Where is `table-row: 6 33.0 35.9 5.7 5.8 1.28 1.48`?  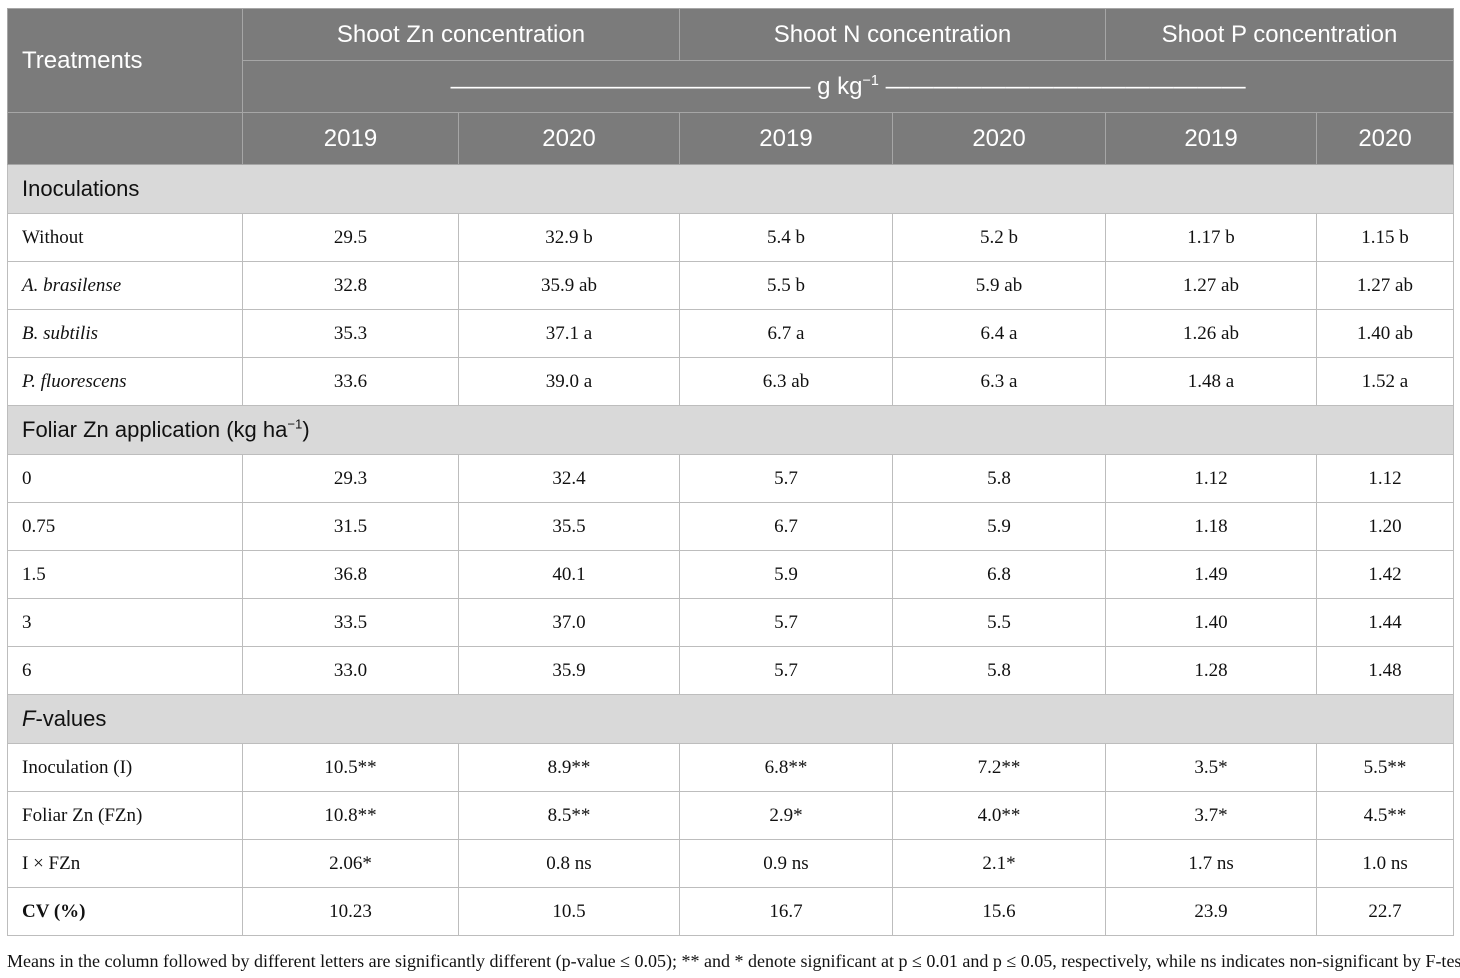
table-row: 6 33.0 35.9 5.7 5.8 1.28 1.48 is located at coordinates (731, 670).